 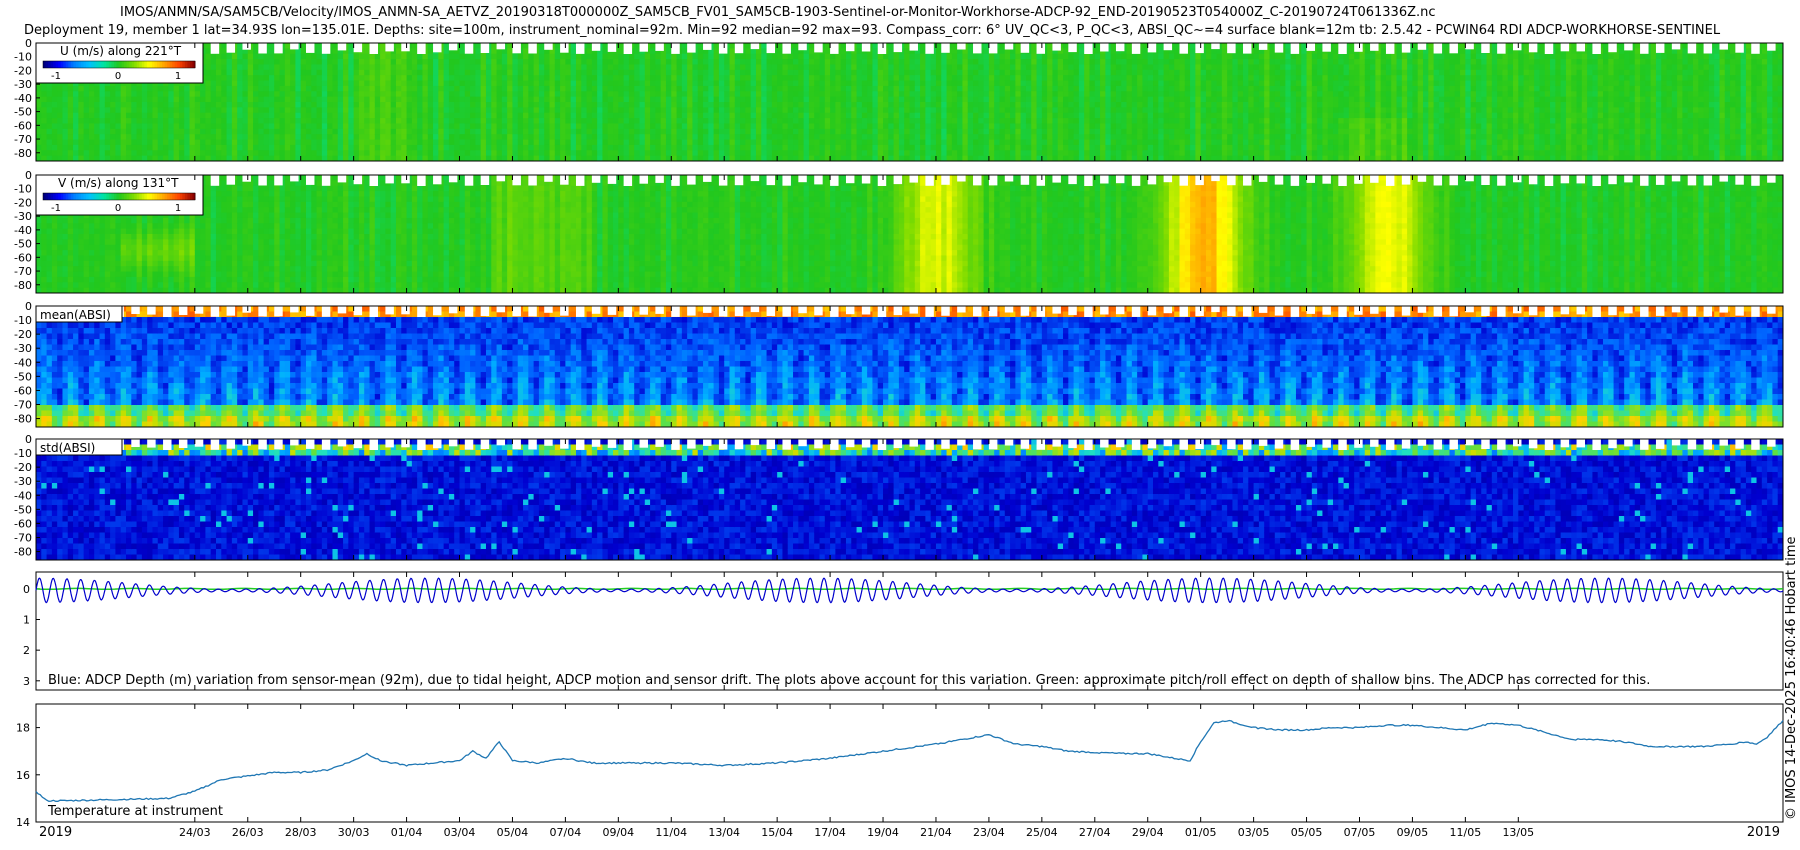 I want to click on y-tick-label: 3, so click(x=26, y=681).